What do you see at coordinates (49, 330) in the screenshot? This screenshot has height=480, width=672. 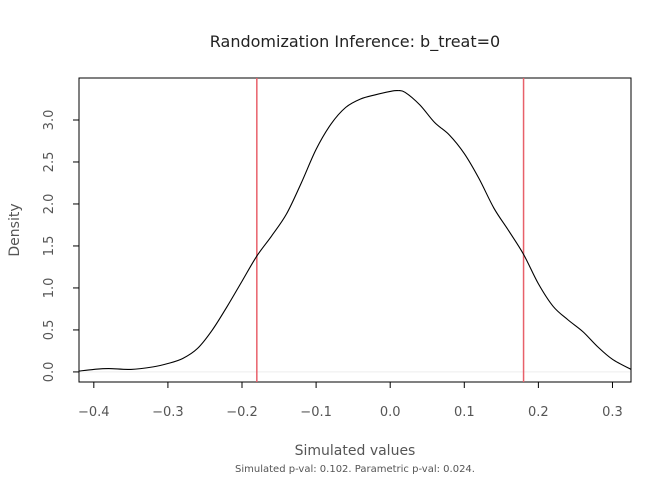 I see `y-tick-label: 0.5` at bounding box center [49, 330].